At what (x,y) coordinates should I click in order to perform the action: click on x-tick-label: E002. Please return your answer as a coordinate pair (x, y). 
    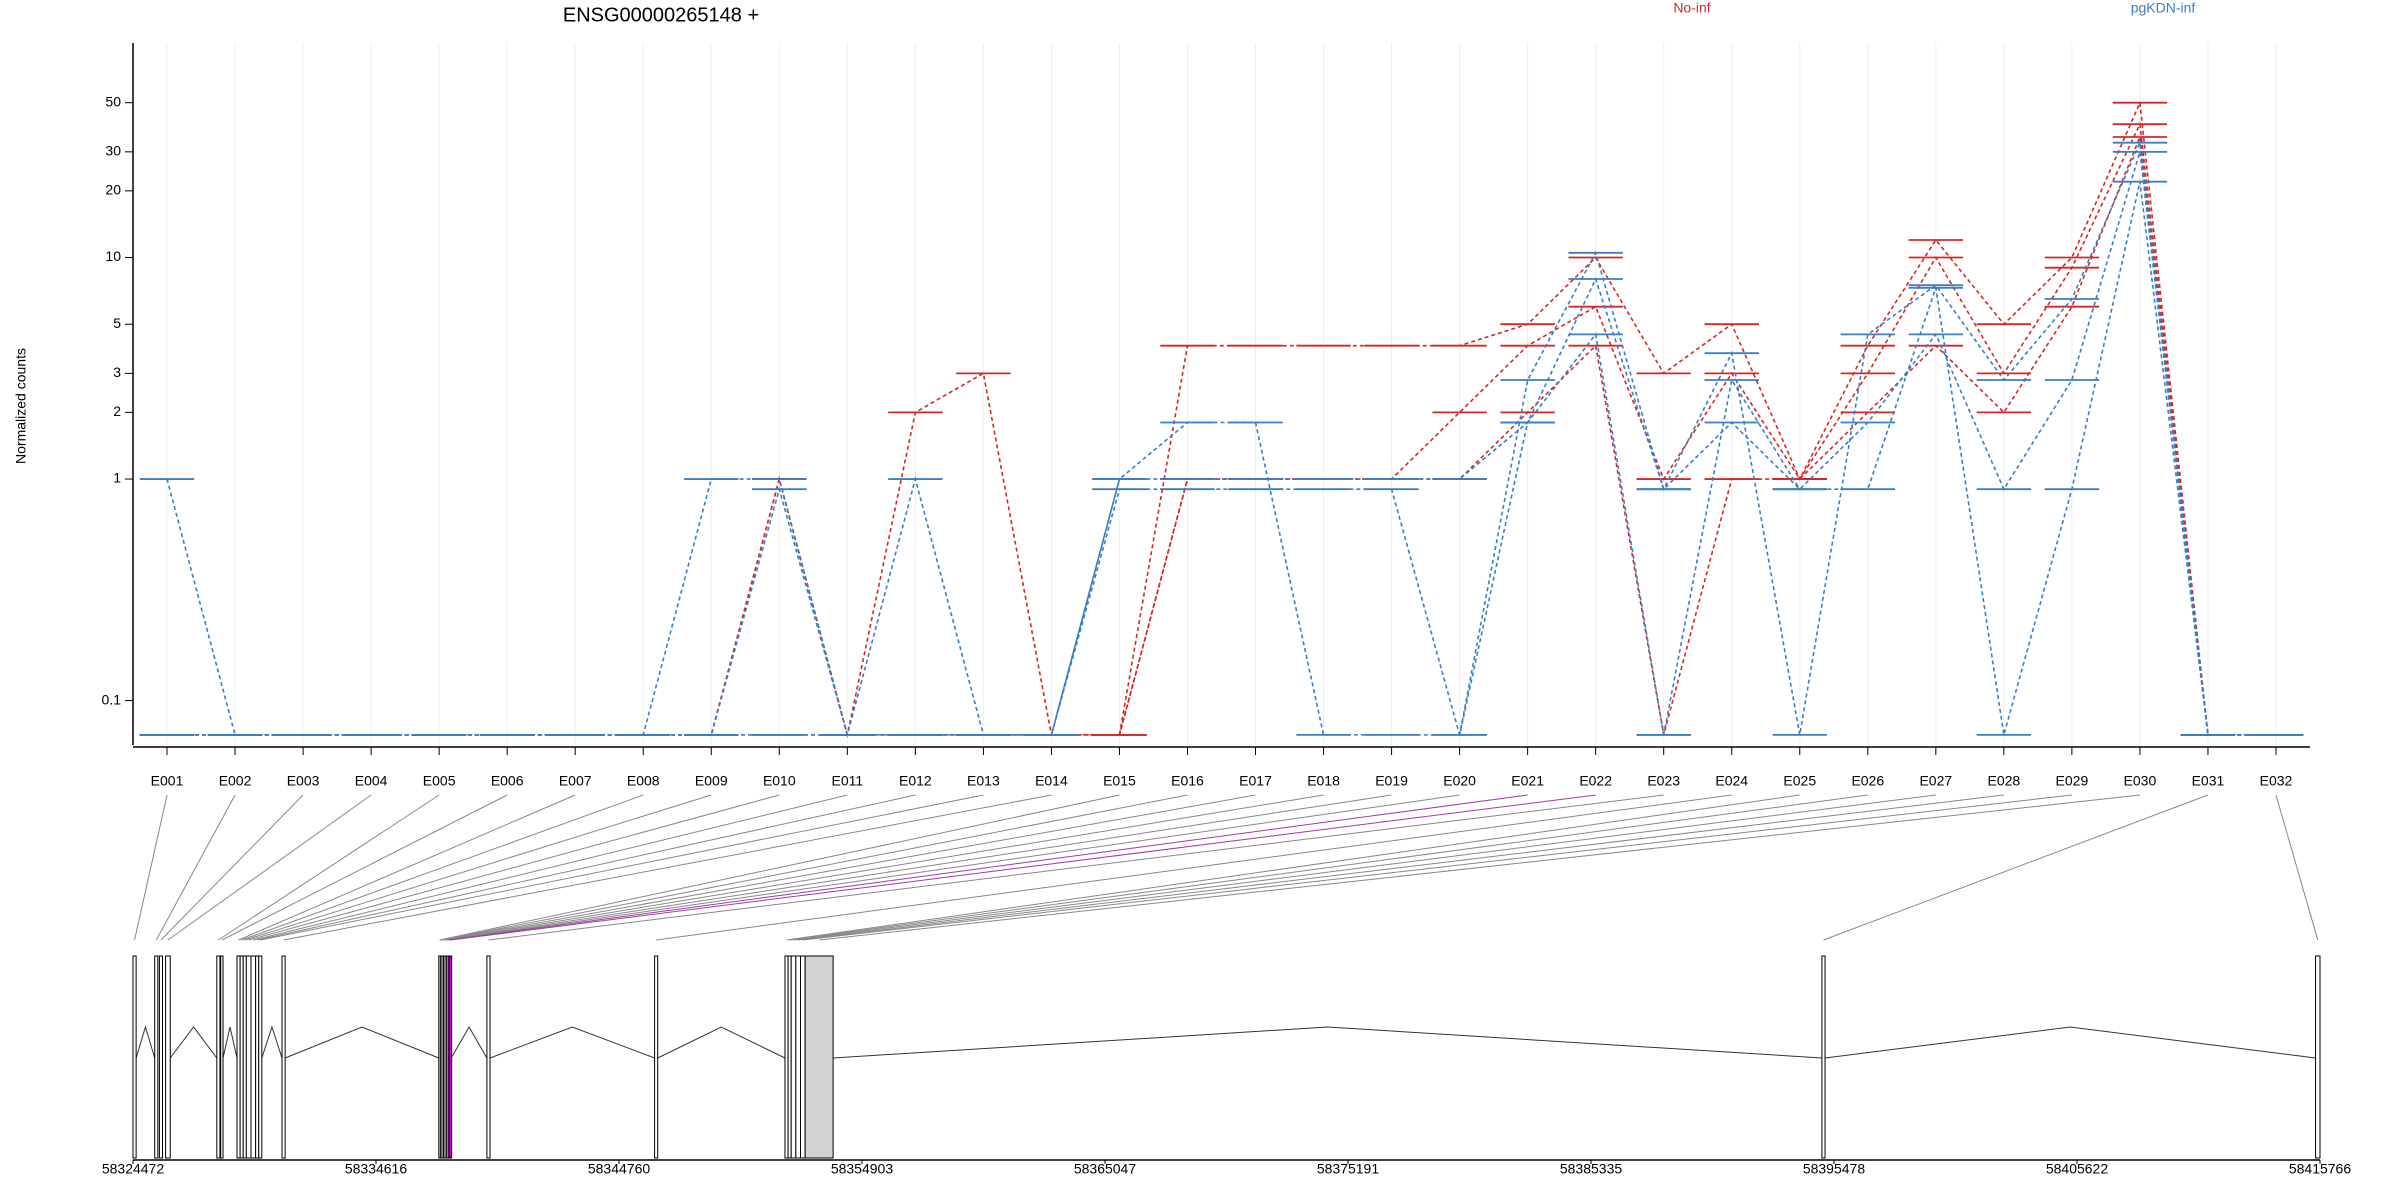
    Looking at the image, I should click on (235, 781).